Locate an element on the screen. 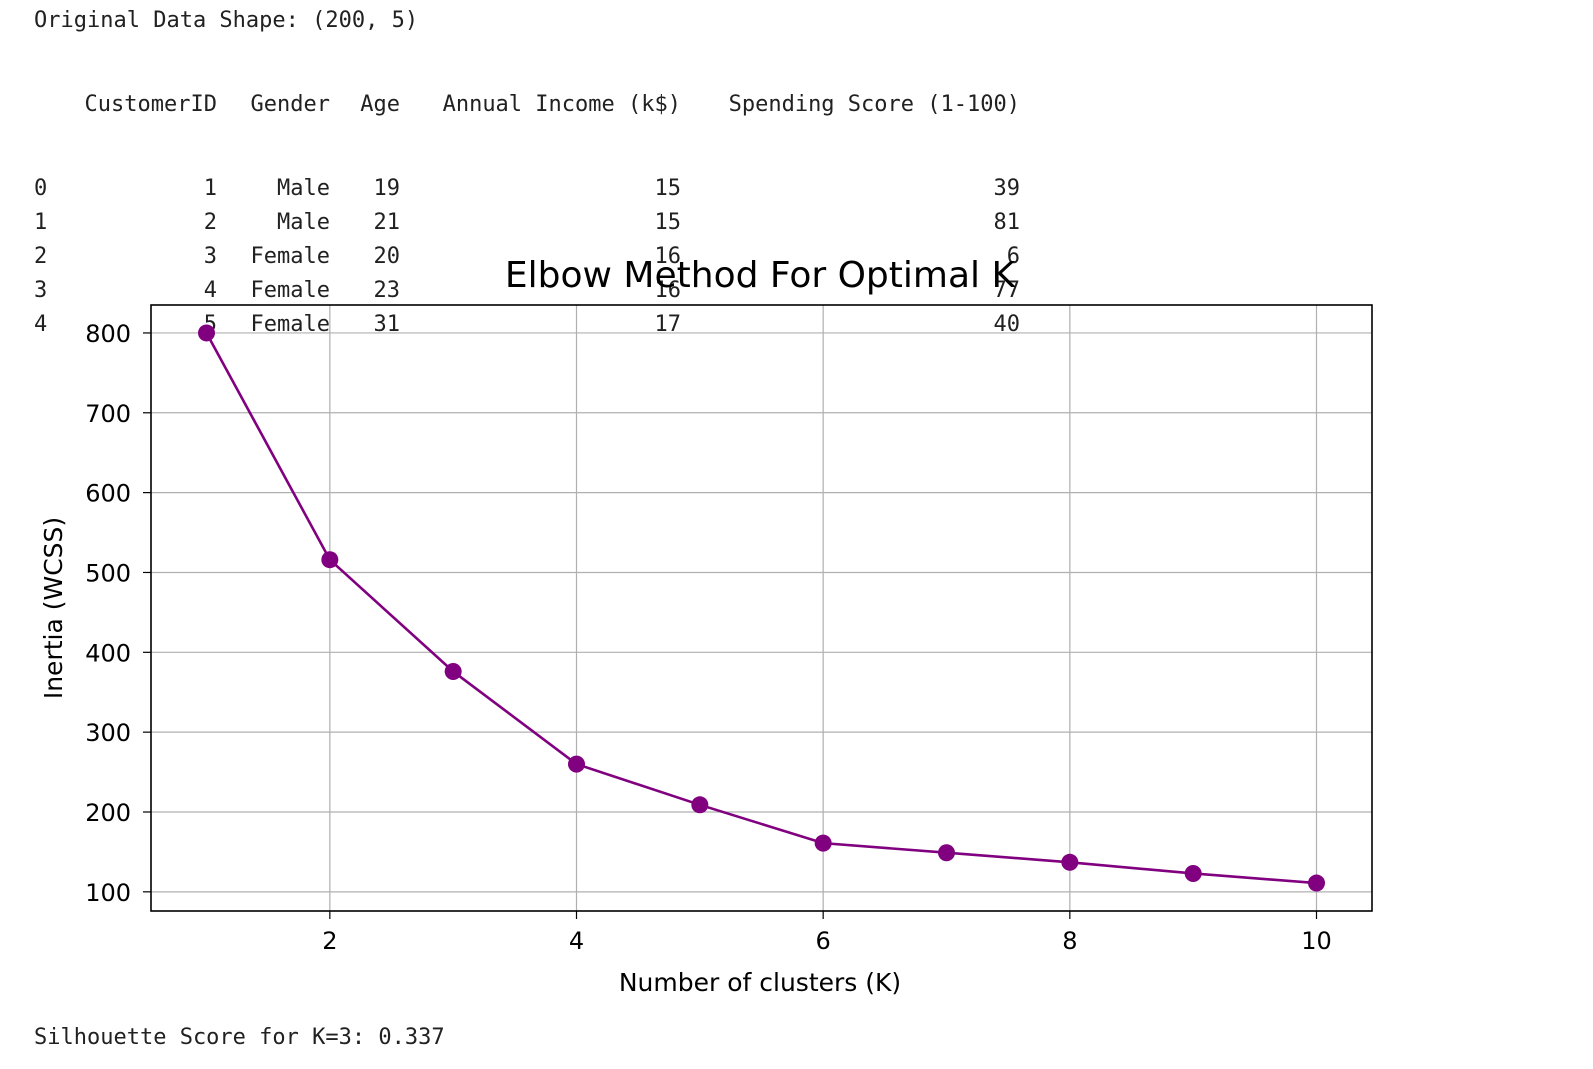 The height and width of the screenshot is (1069, 1593). table-cell: 4 is located at coordinates (210, 290).